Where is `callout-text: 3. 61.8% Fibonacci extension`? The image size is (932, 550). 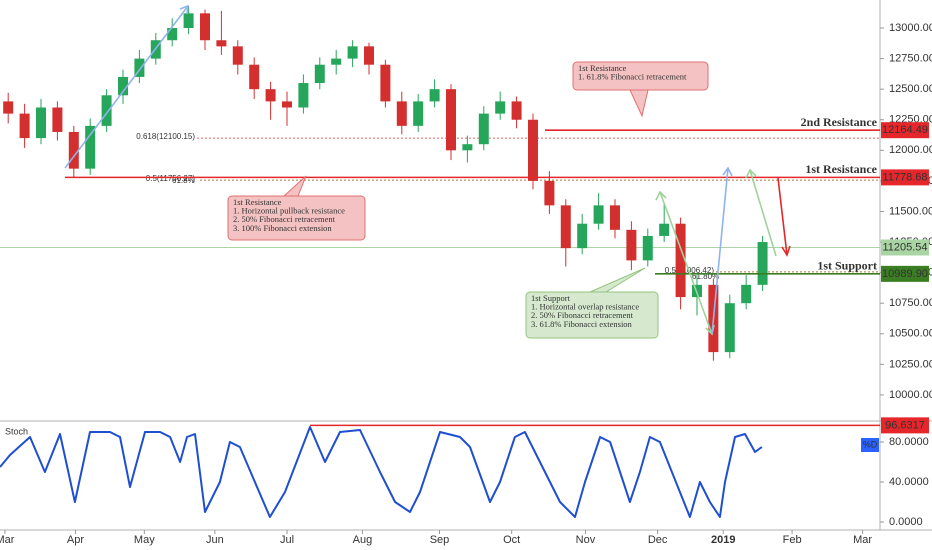
callout-text: 3. 61.8% Fibonacci extension is located at coordinates (582, 324).